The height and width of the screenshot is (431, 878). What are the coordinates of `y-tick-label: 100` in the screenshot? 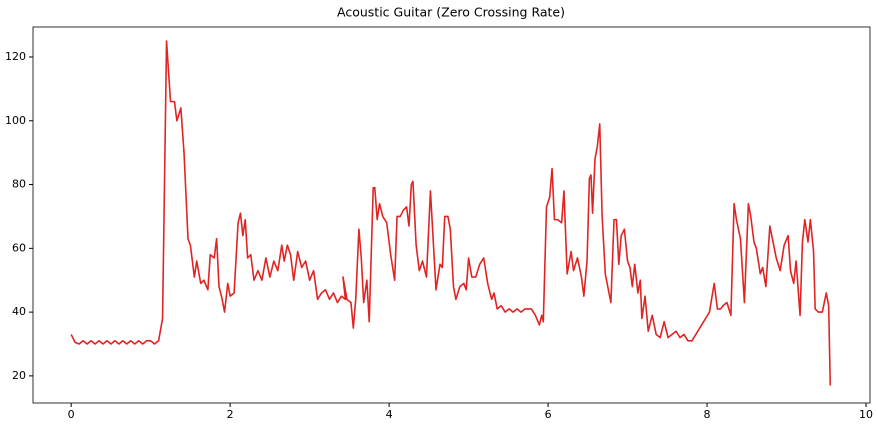 It's located at (15, 120).